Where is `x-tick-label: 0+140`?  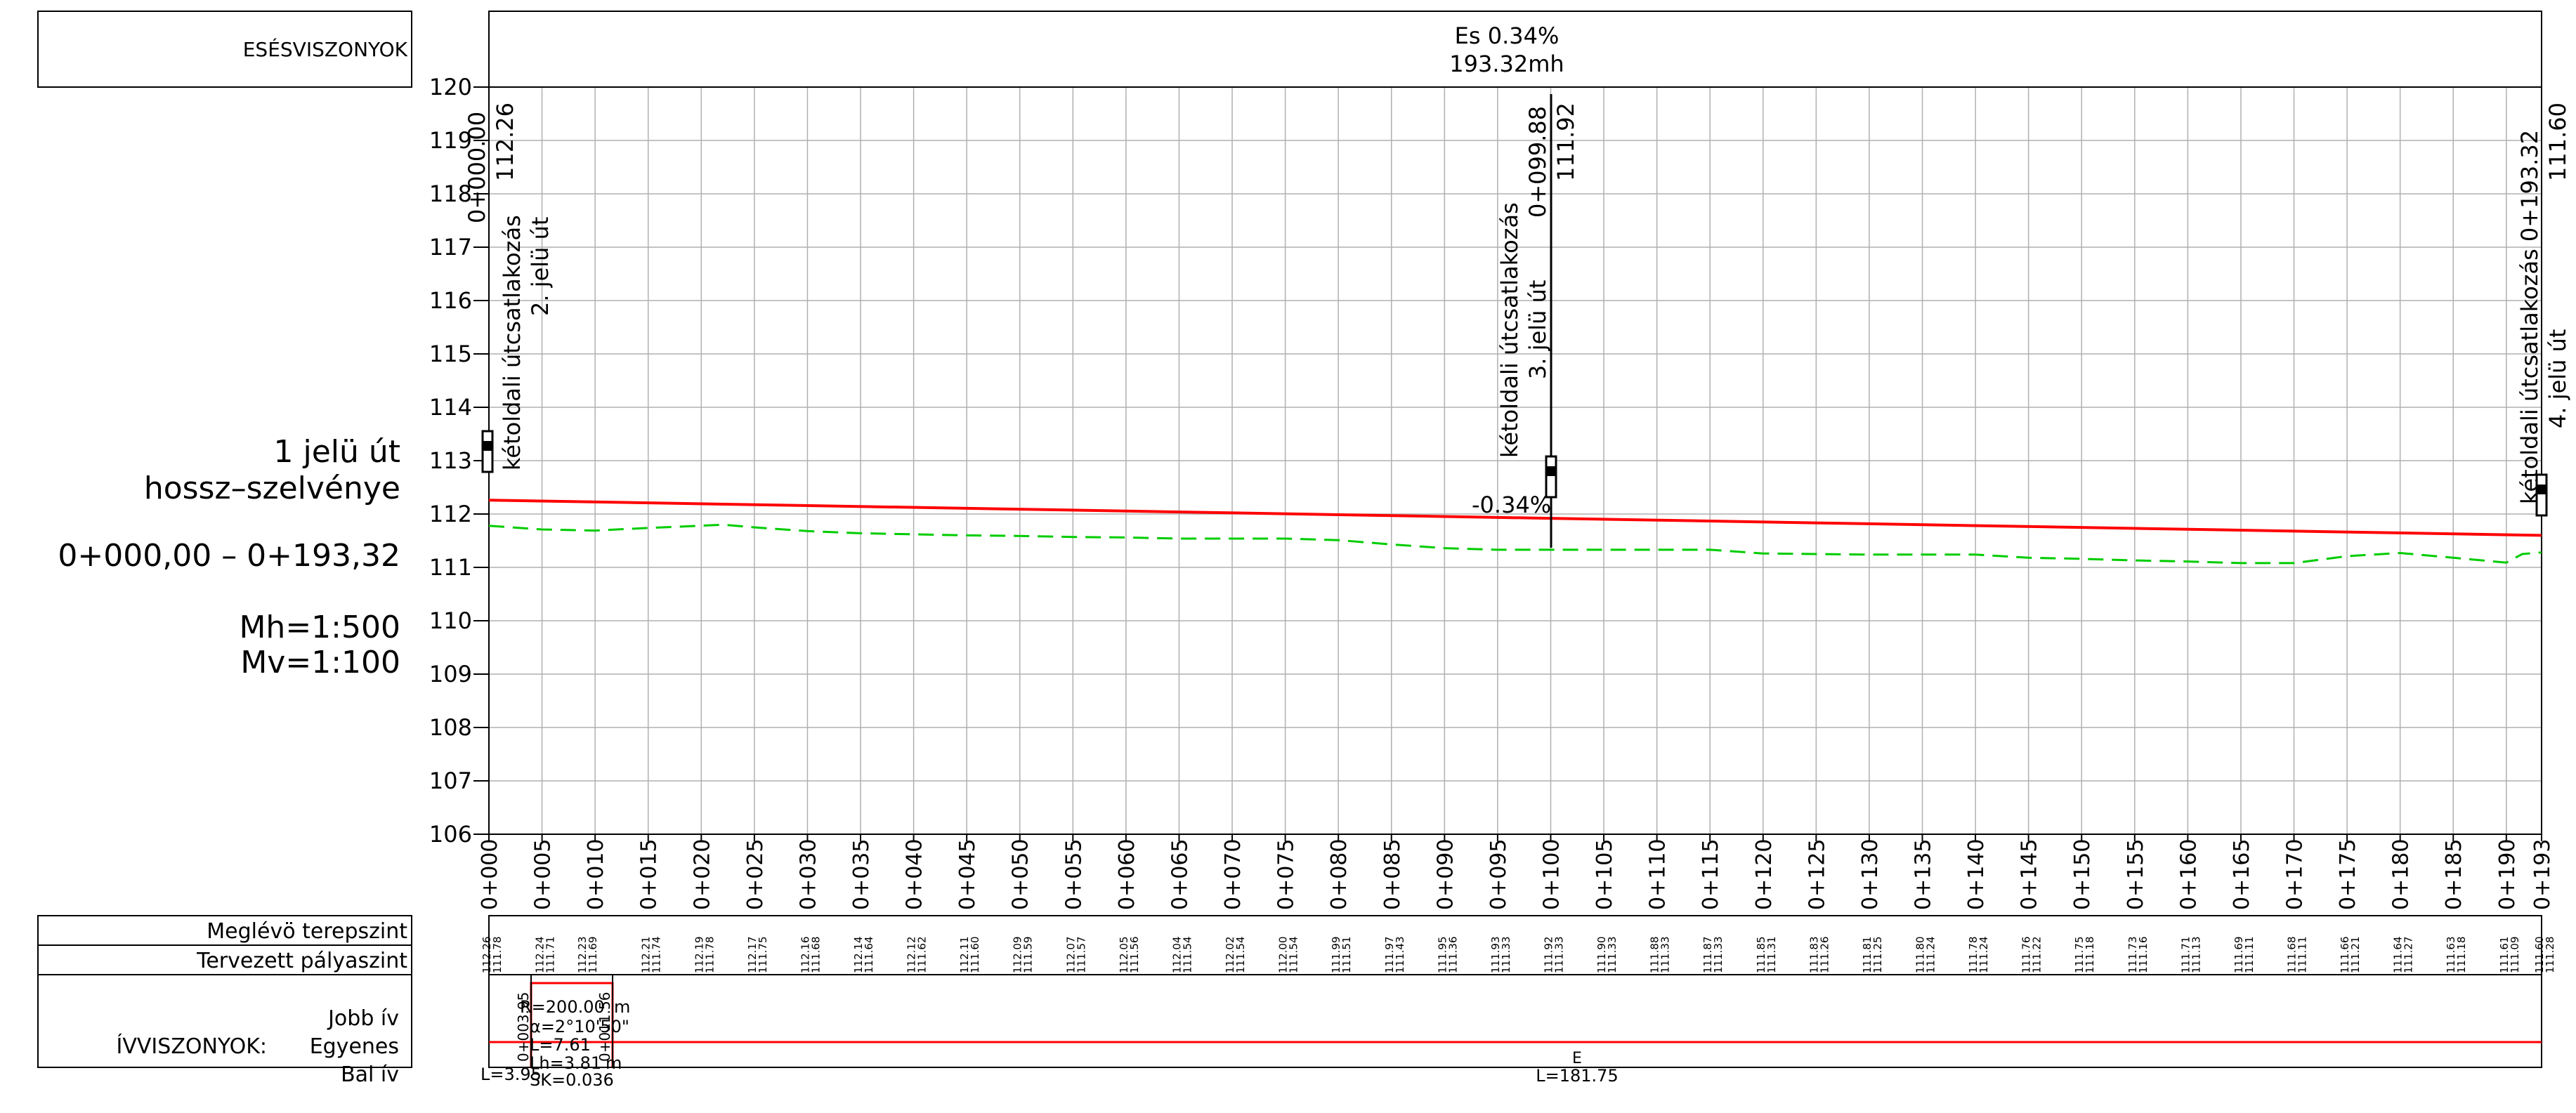
x-tick-label: 0+140 is located at coordinates (1977, 874).